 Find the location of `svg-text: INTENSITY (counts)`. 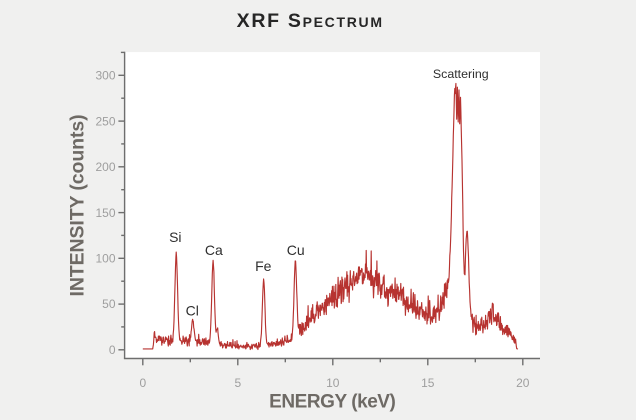

svg-text: INTENSITY (counts) is located at coordinates (78, 205).